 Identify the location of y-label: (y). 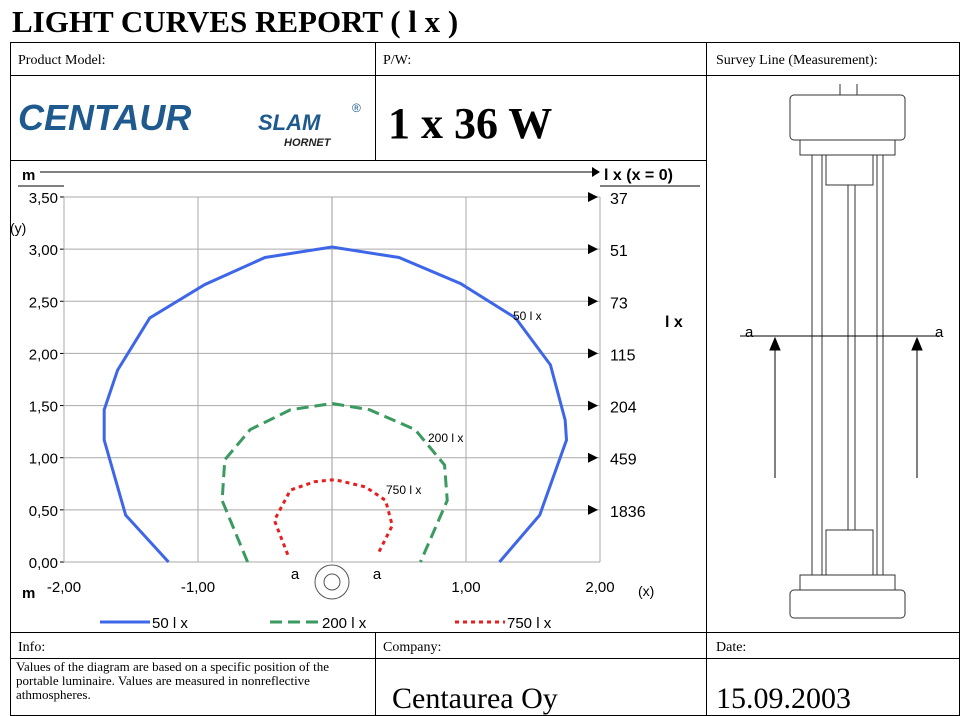
(18, 228).